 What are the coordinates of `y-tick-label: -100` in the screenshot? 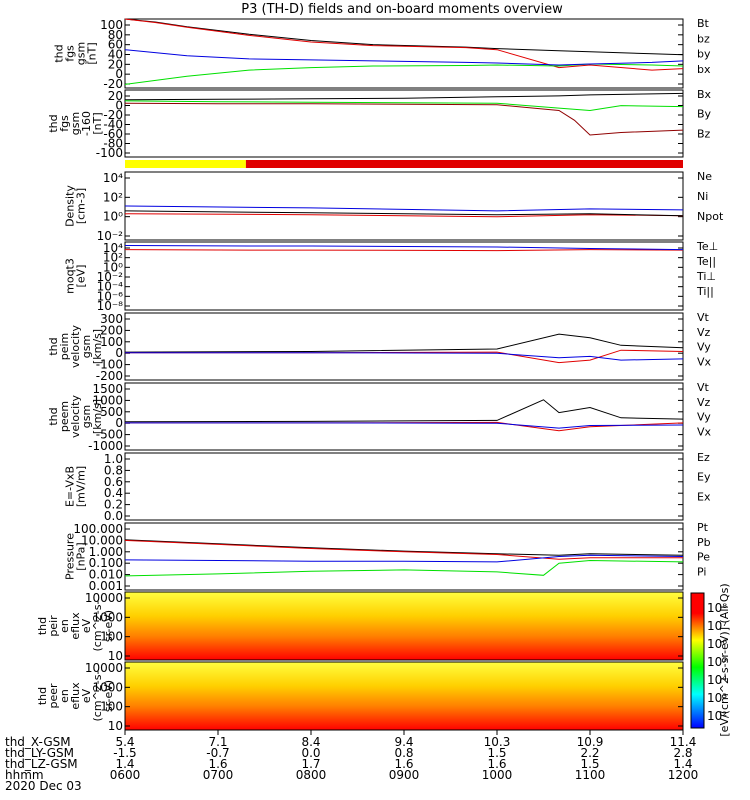 It's located at (109, 153).